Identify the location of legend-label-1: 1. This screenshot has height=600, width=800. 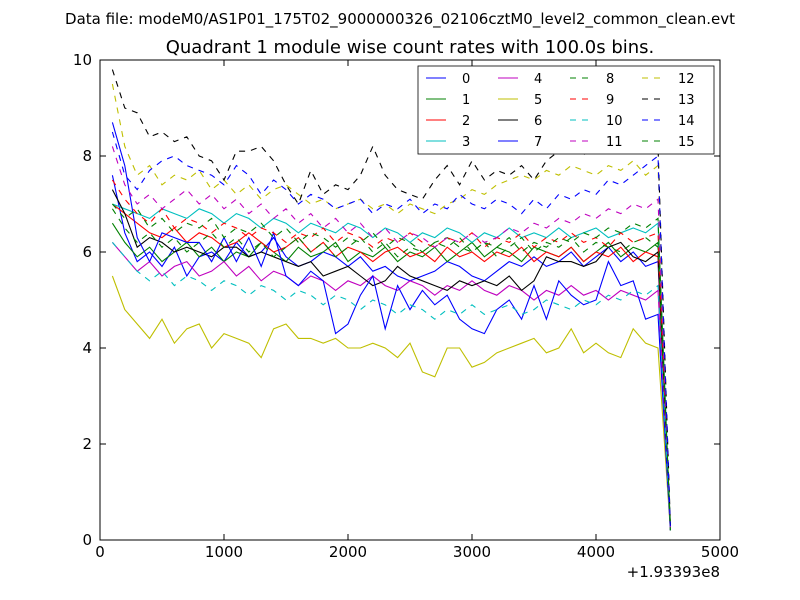
(466, 100).